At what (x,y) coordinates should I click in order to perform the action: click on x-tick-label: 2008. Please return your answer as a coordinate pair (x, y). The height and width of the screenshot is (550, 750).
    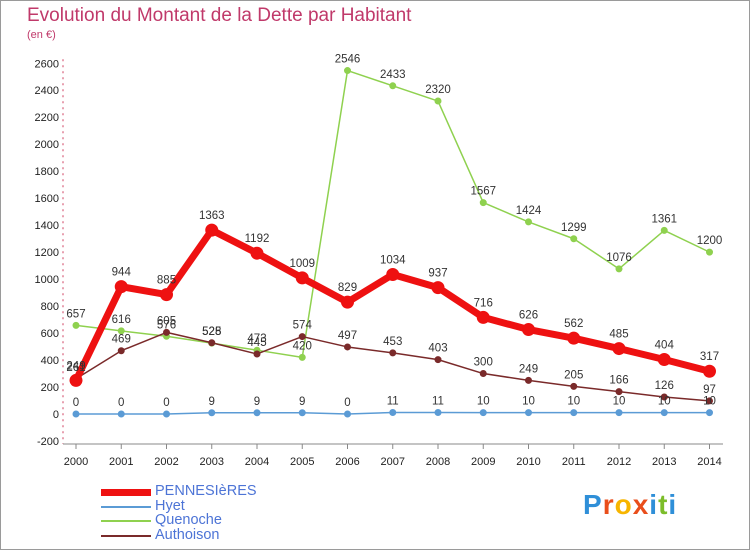
    Looking at the image, I should click on (438, 462).